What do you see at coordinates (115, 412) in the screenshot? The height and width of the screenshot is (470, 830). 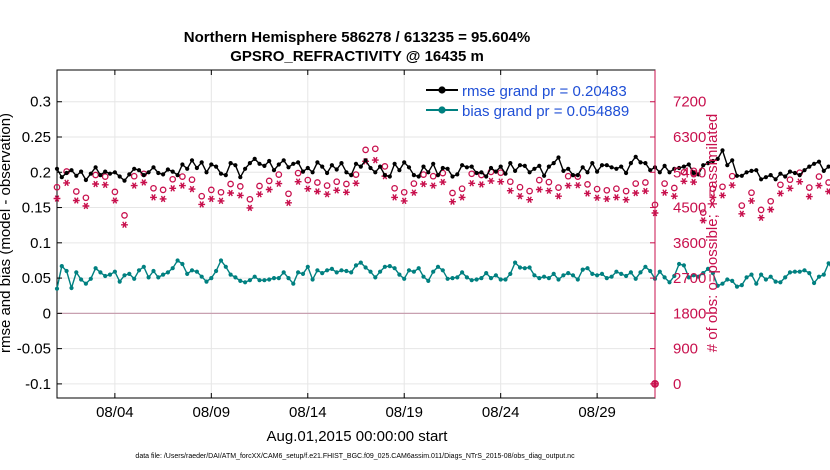 I see `x-tick-label: 08/04` at bounding box center [115, 412].